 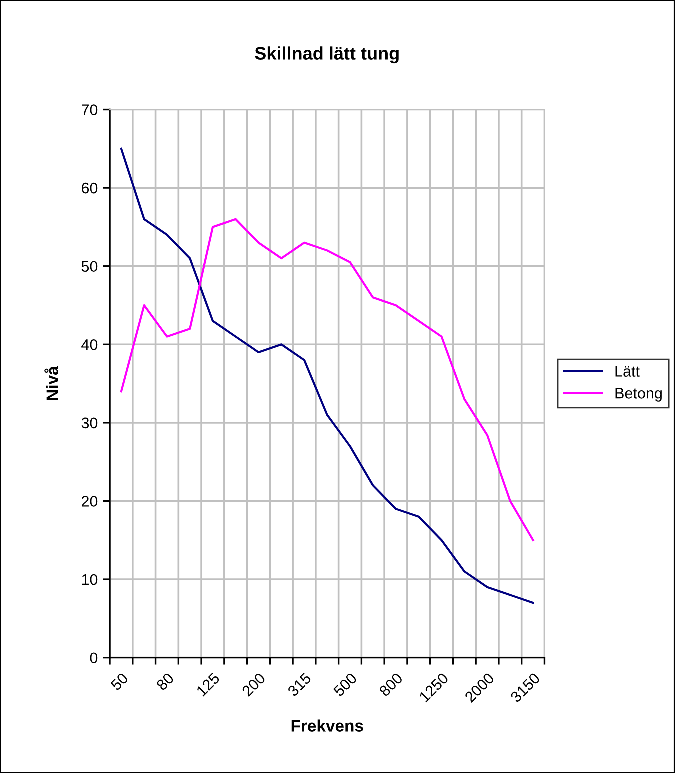 What do you see at coordinates (208, 684) in the screenshot?
I see `x-tick-label: 125` at bounding box center [208, 684].